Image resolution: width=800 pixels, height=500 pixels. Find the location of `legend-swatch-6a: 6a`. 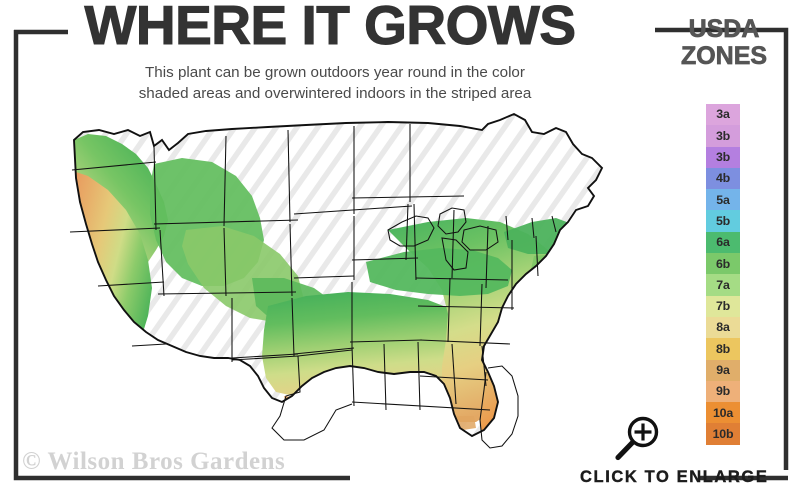

legend-swatch-6a: 6a is located at coordinates (723, 242).